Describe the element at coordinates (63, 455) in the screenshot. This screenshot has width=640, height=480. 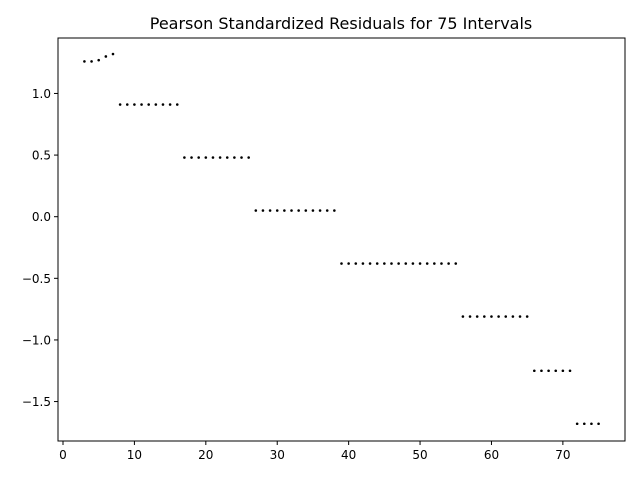
I see `x-tick-label: 0` at that location.